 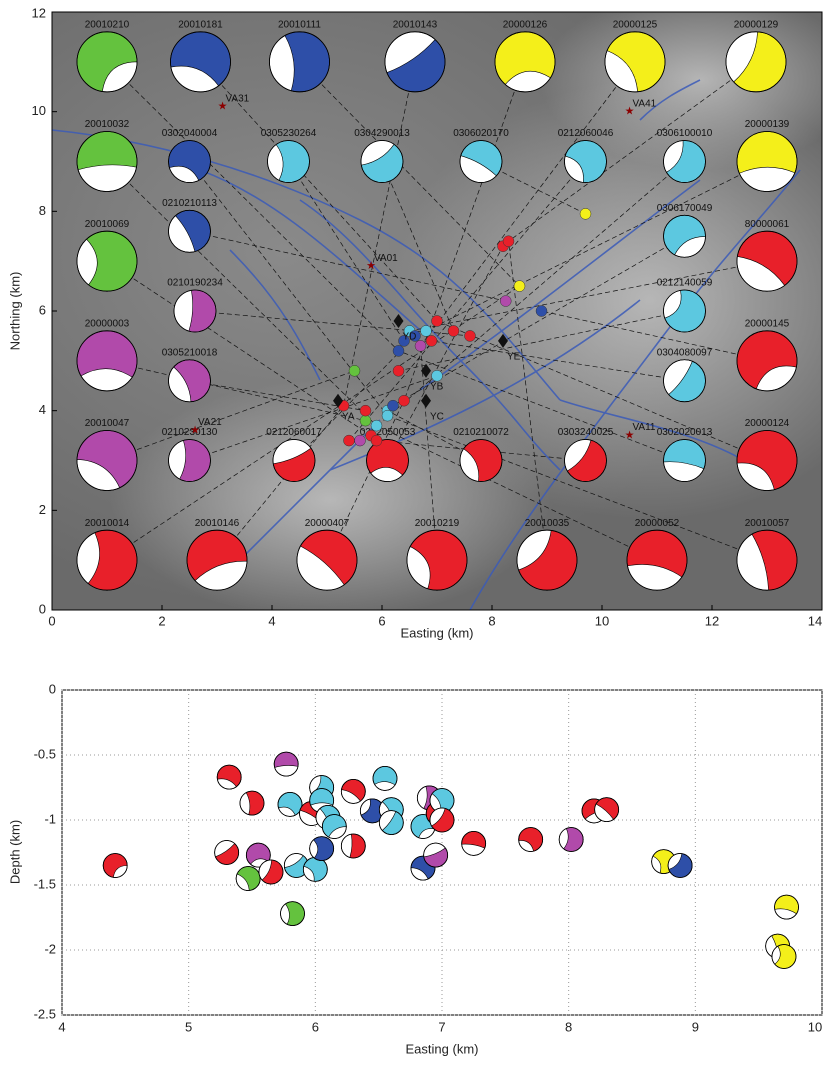 What do you see at coordinates (217, 523) in the screenshot?
I see `event-label: 20010146` at bounding box center [217, 523].